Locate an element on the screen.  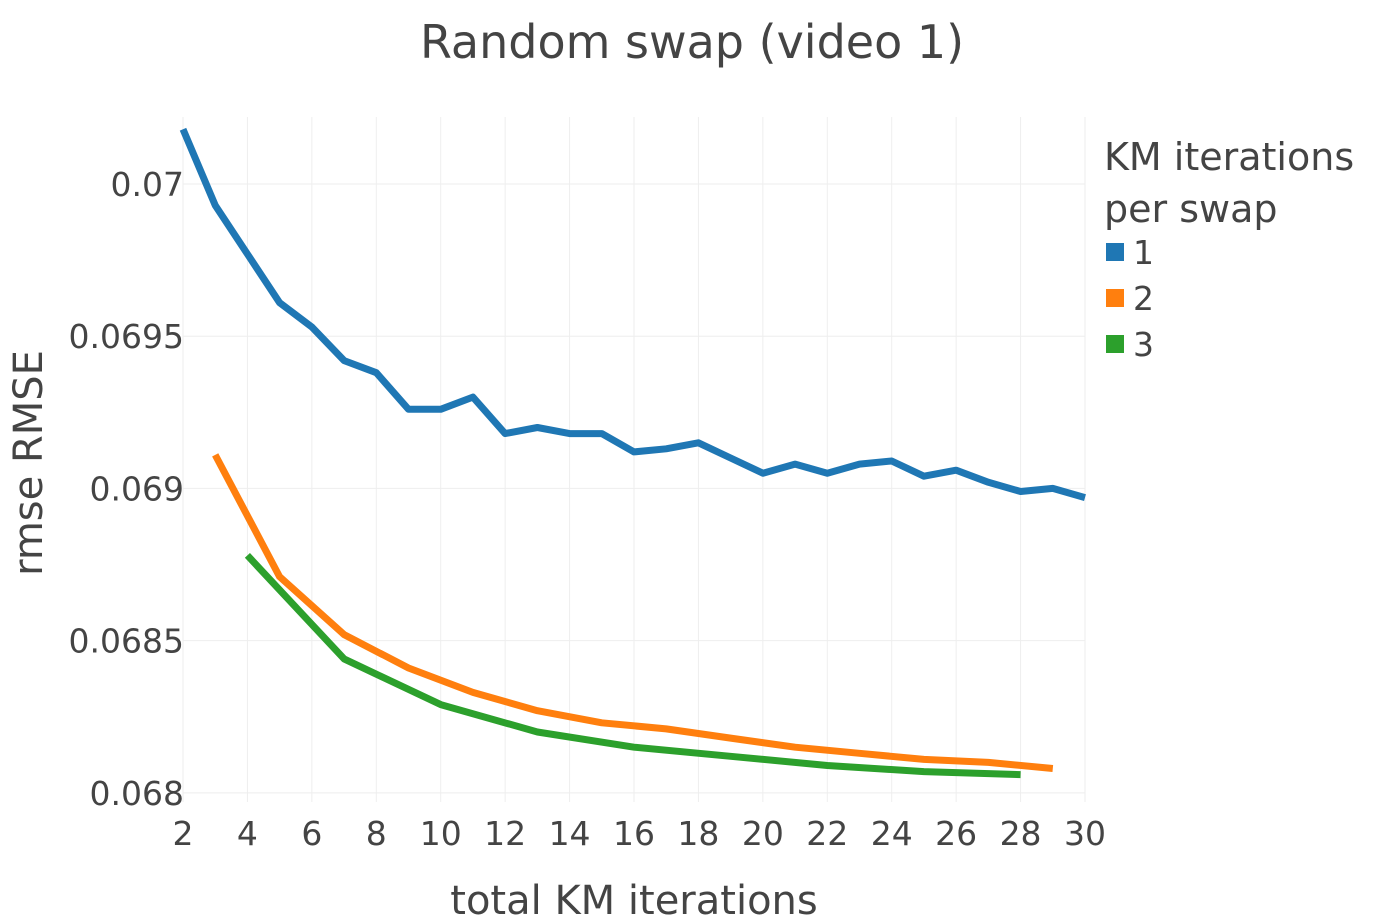
x-tick-label: 2 is located at coordinates (183, 833).